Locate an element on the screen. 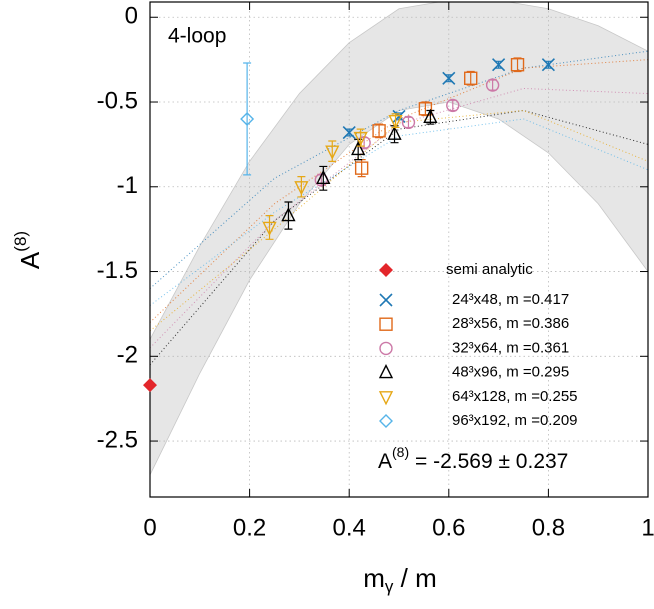 This screenshot has height=609, width=654. legend-label: 24³x48, m =0.417 is located at coordinates (510, 299).